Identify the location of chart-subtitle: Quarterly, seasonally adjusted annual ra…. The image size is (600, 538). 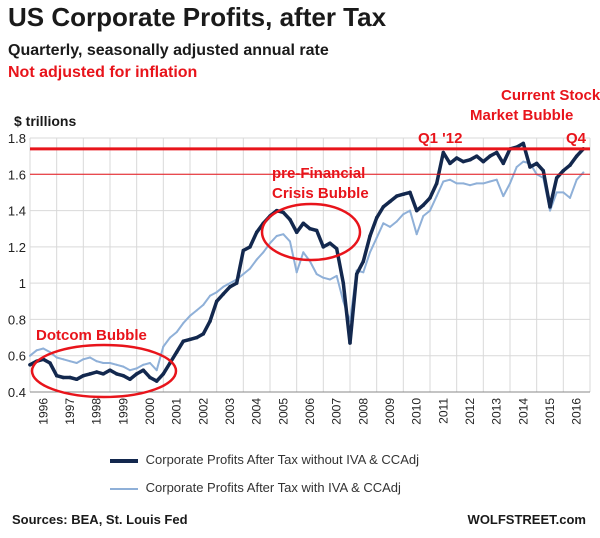
(168, 50).